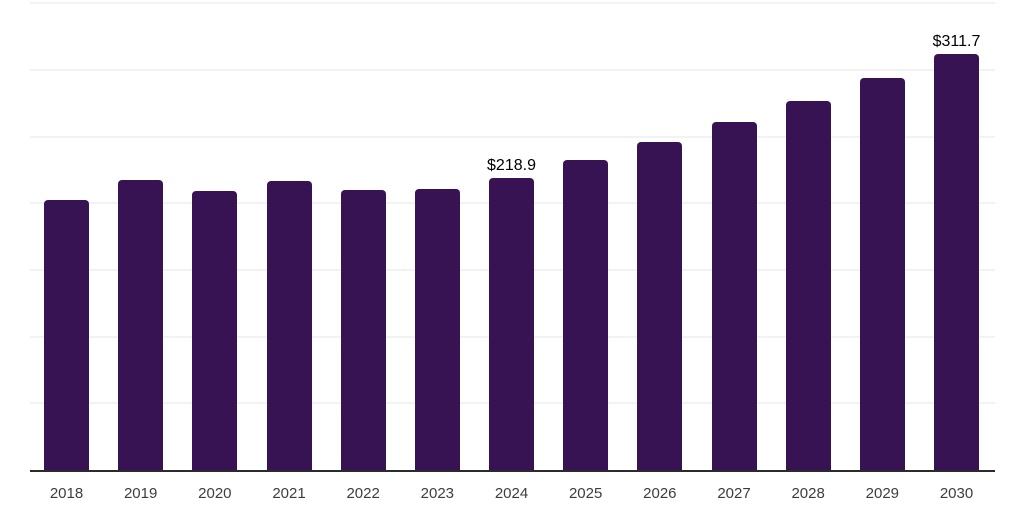  I want to click on x-tick-label-2025: 2025, so click(585, 493).